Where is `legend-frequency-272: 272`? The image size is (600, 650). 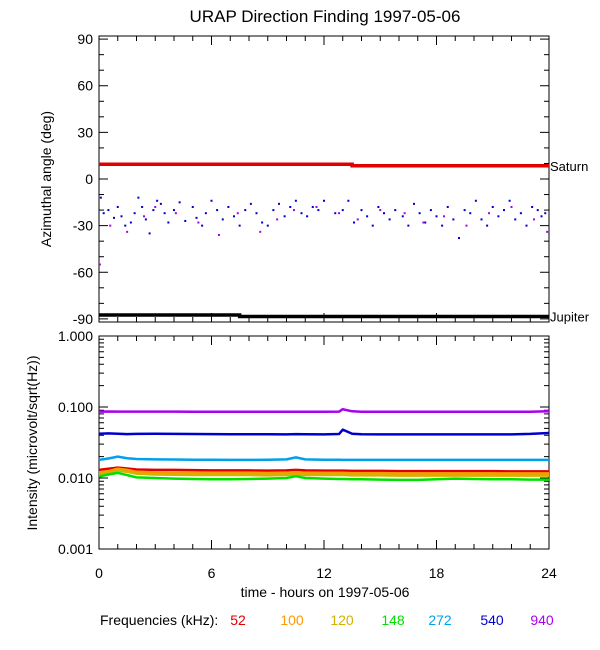
legend-frequency-272: 272 is located at coordinates (440, 620).